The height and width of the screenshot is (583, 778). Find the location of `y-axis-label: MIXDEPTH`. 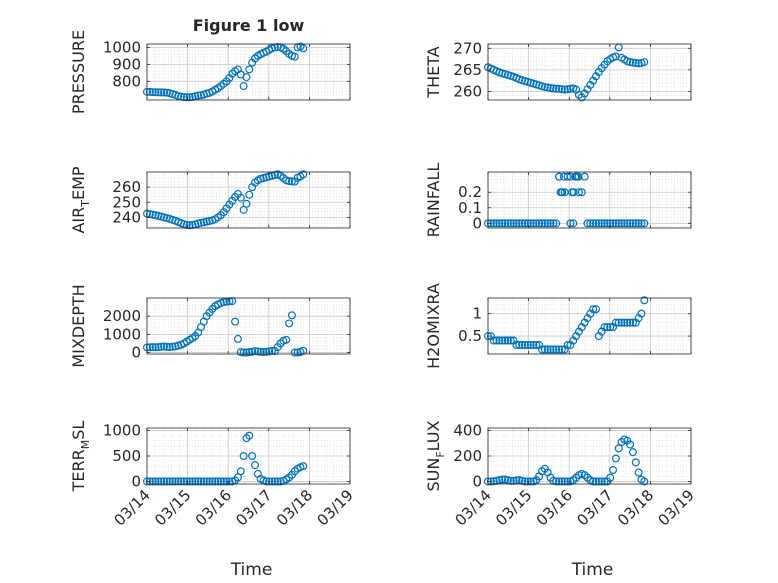

y-axis-label: MIXDEPTH is located at coordinates (78, 325).